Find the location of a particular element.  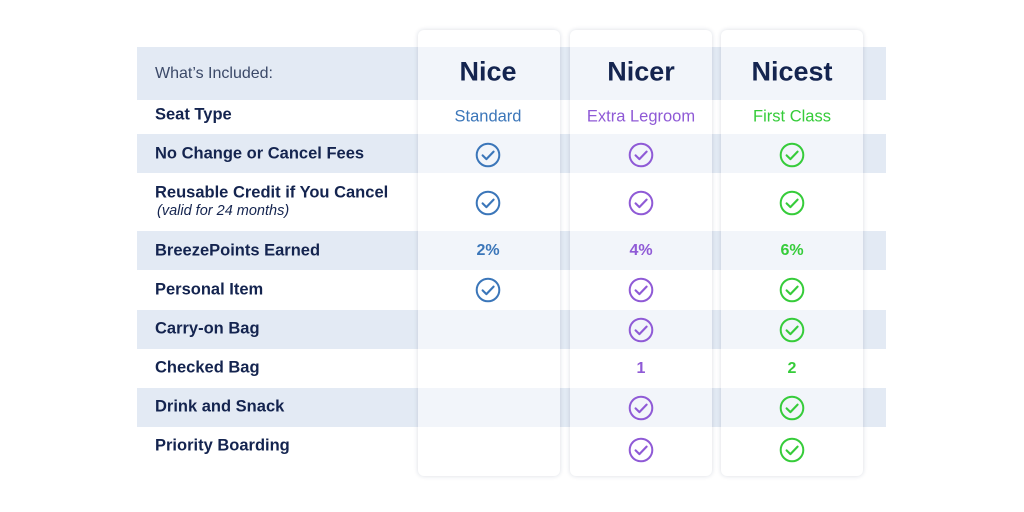

cell-value: 2 is located at coordinates (792, 368).